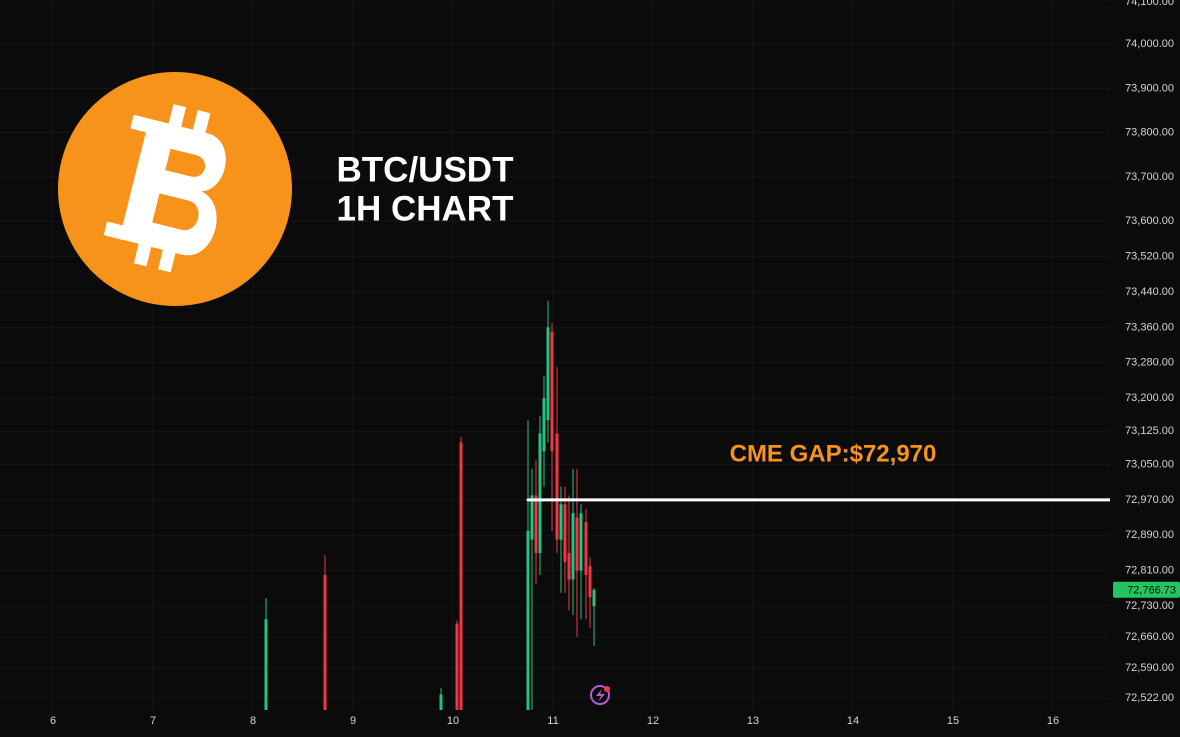  Describe the element at coordinates (953, 721) in the screenshot. I see `x-tick-label: 15` at that location.